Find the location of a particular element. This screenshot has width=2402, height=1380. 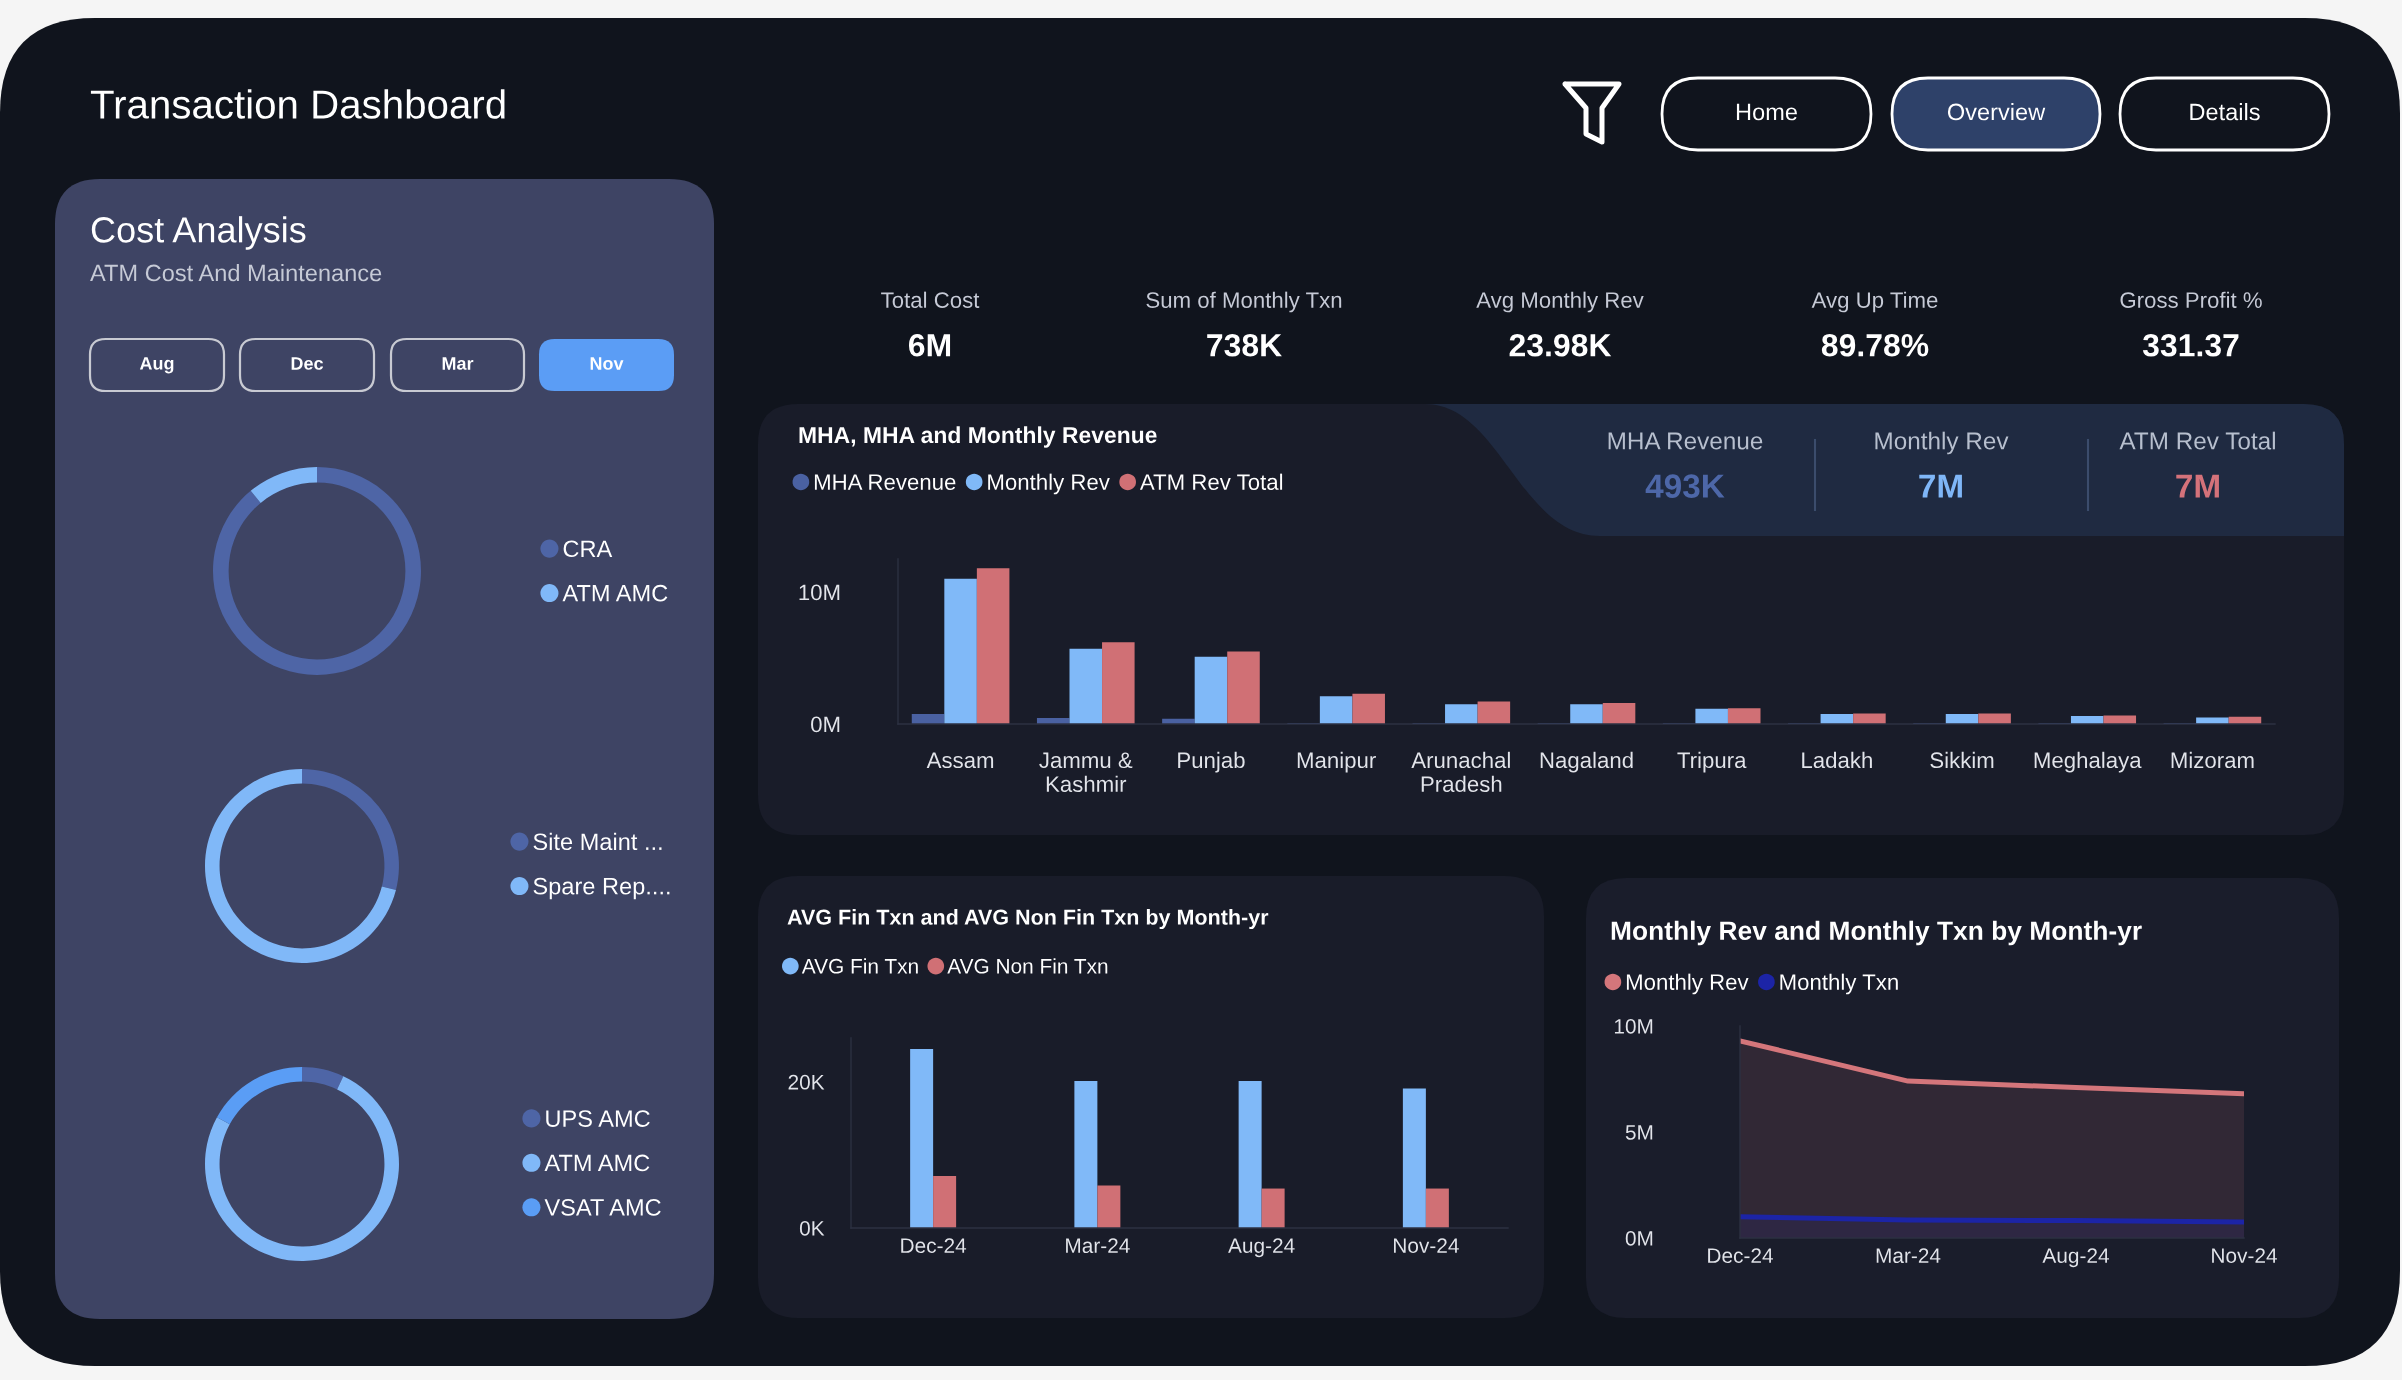

legend-label: AVG Non Fin Txn is located at coordinates (1027, 966).